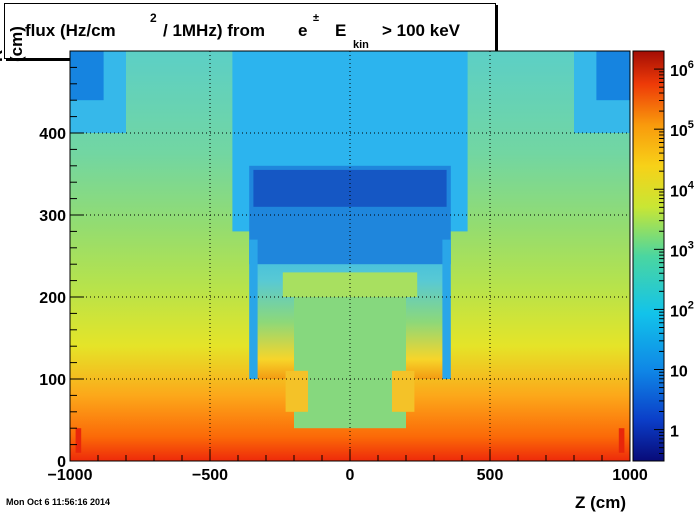 The height and width of the screenshot is (514, 700). Describe the element at coordinates (648, 256) in the screenshot. I see `colorbar` at that location.